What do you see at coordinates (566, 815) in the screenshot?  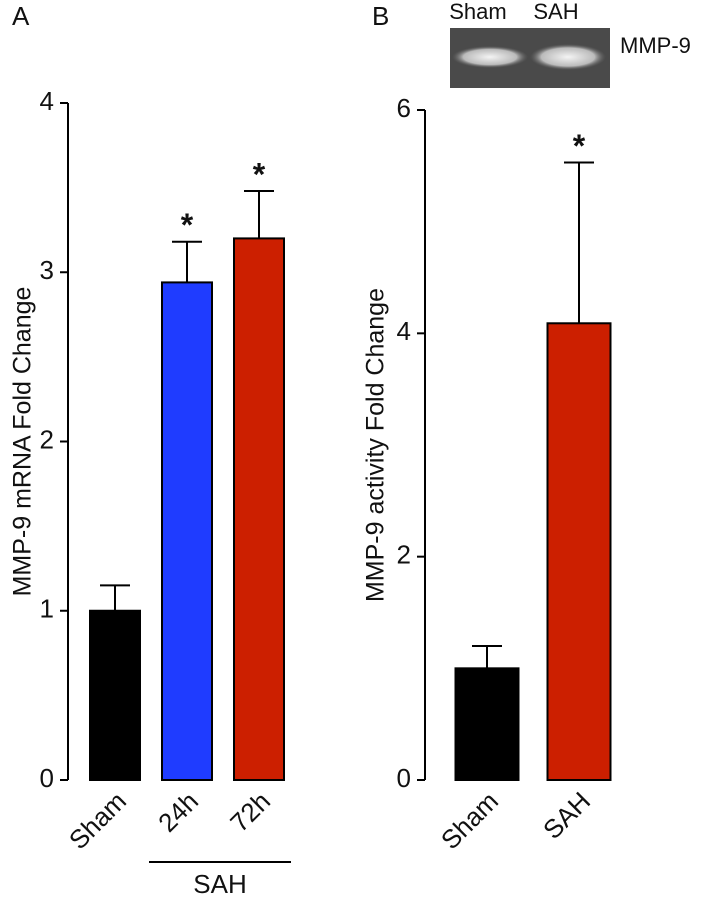 I see `x-tick-label: SAH` at bounding box center [566, 815].